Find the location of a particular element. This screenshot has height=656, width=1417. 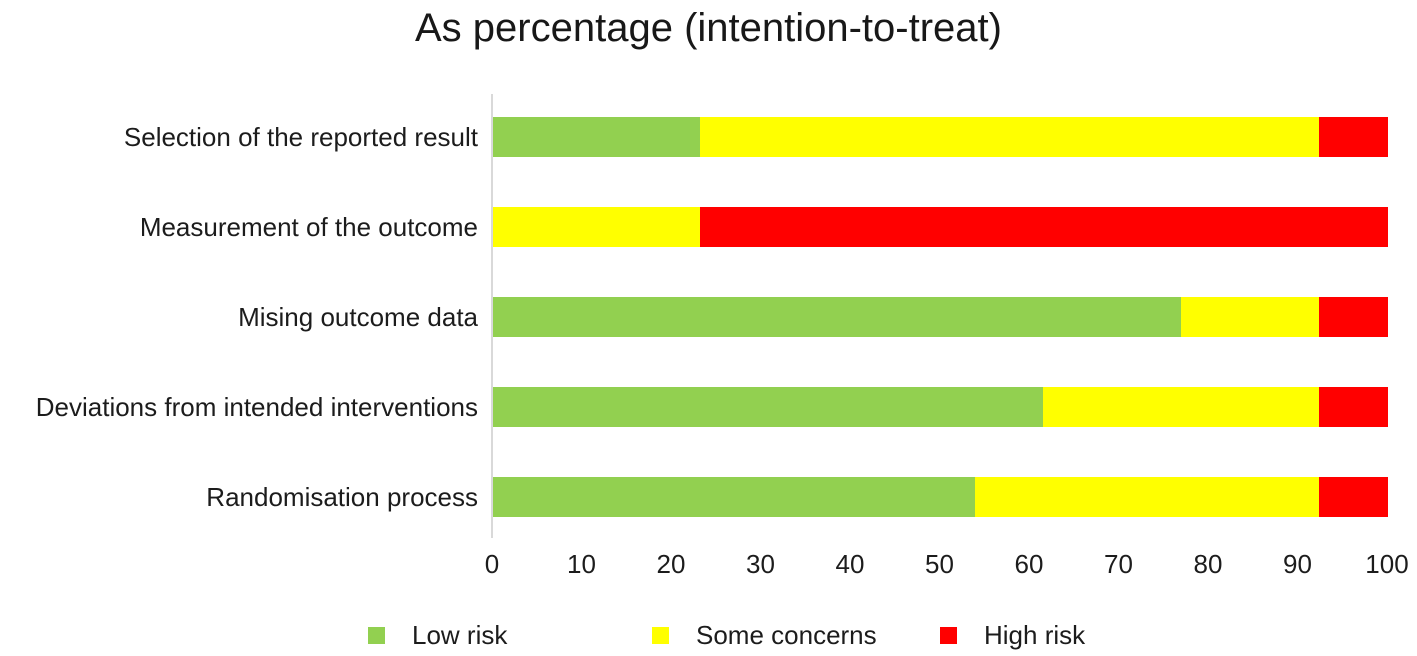

legend-item-some-concerns: Some concerns is located at coordinates (764, 635).